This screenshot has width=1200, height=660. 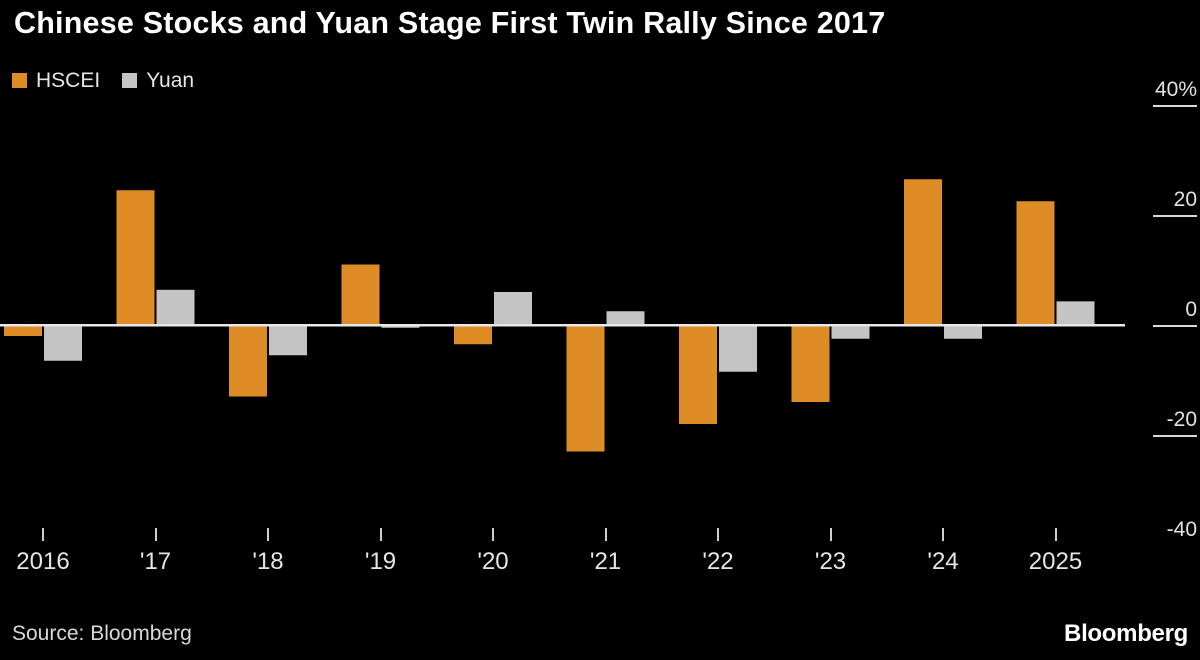 What do you see at coordinates (63, 343) in the screenshot?
I see `bar-yuan-2016` at bounding box center [63, 343].